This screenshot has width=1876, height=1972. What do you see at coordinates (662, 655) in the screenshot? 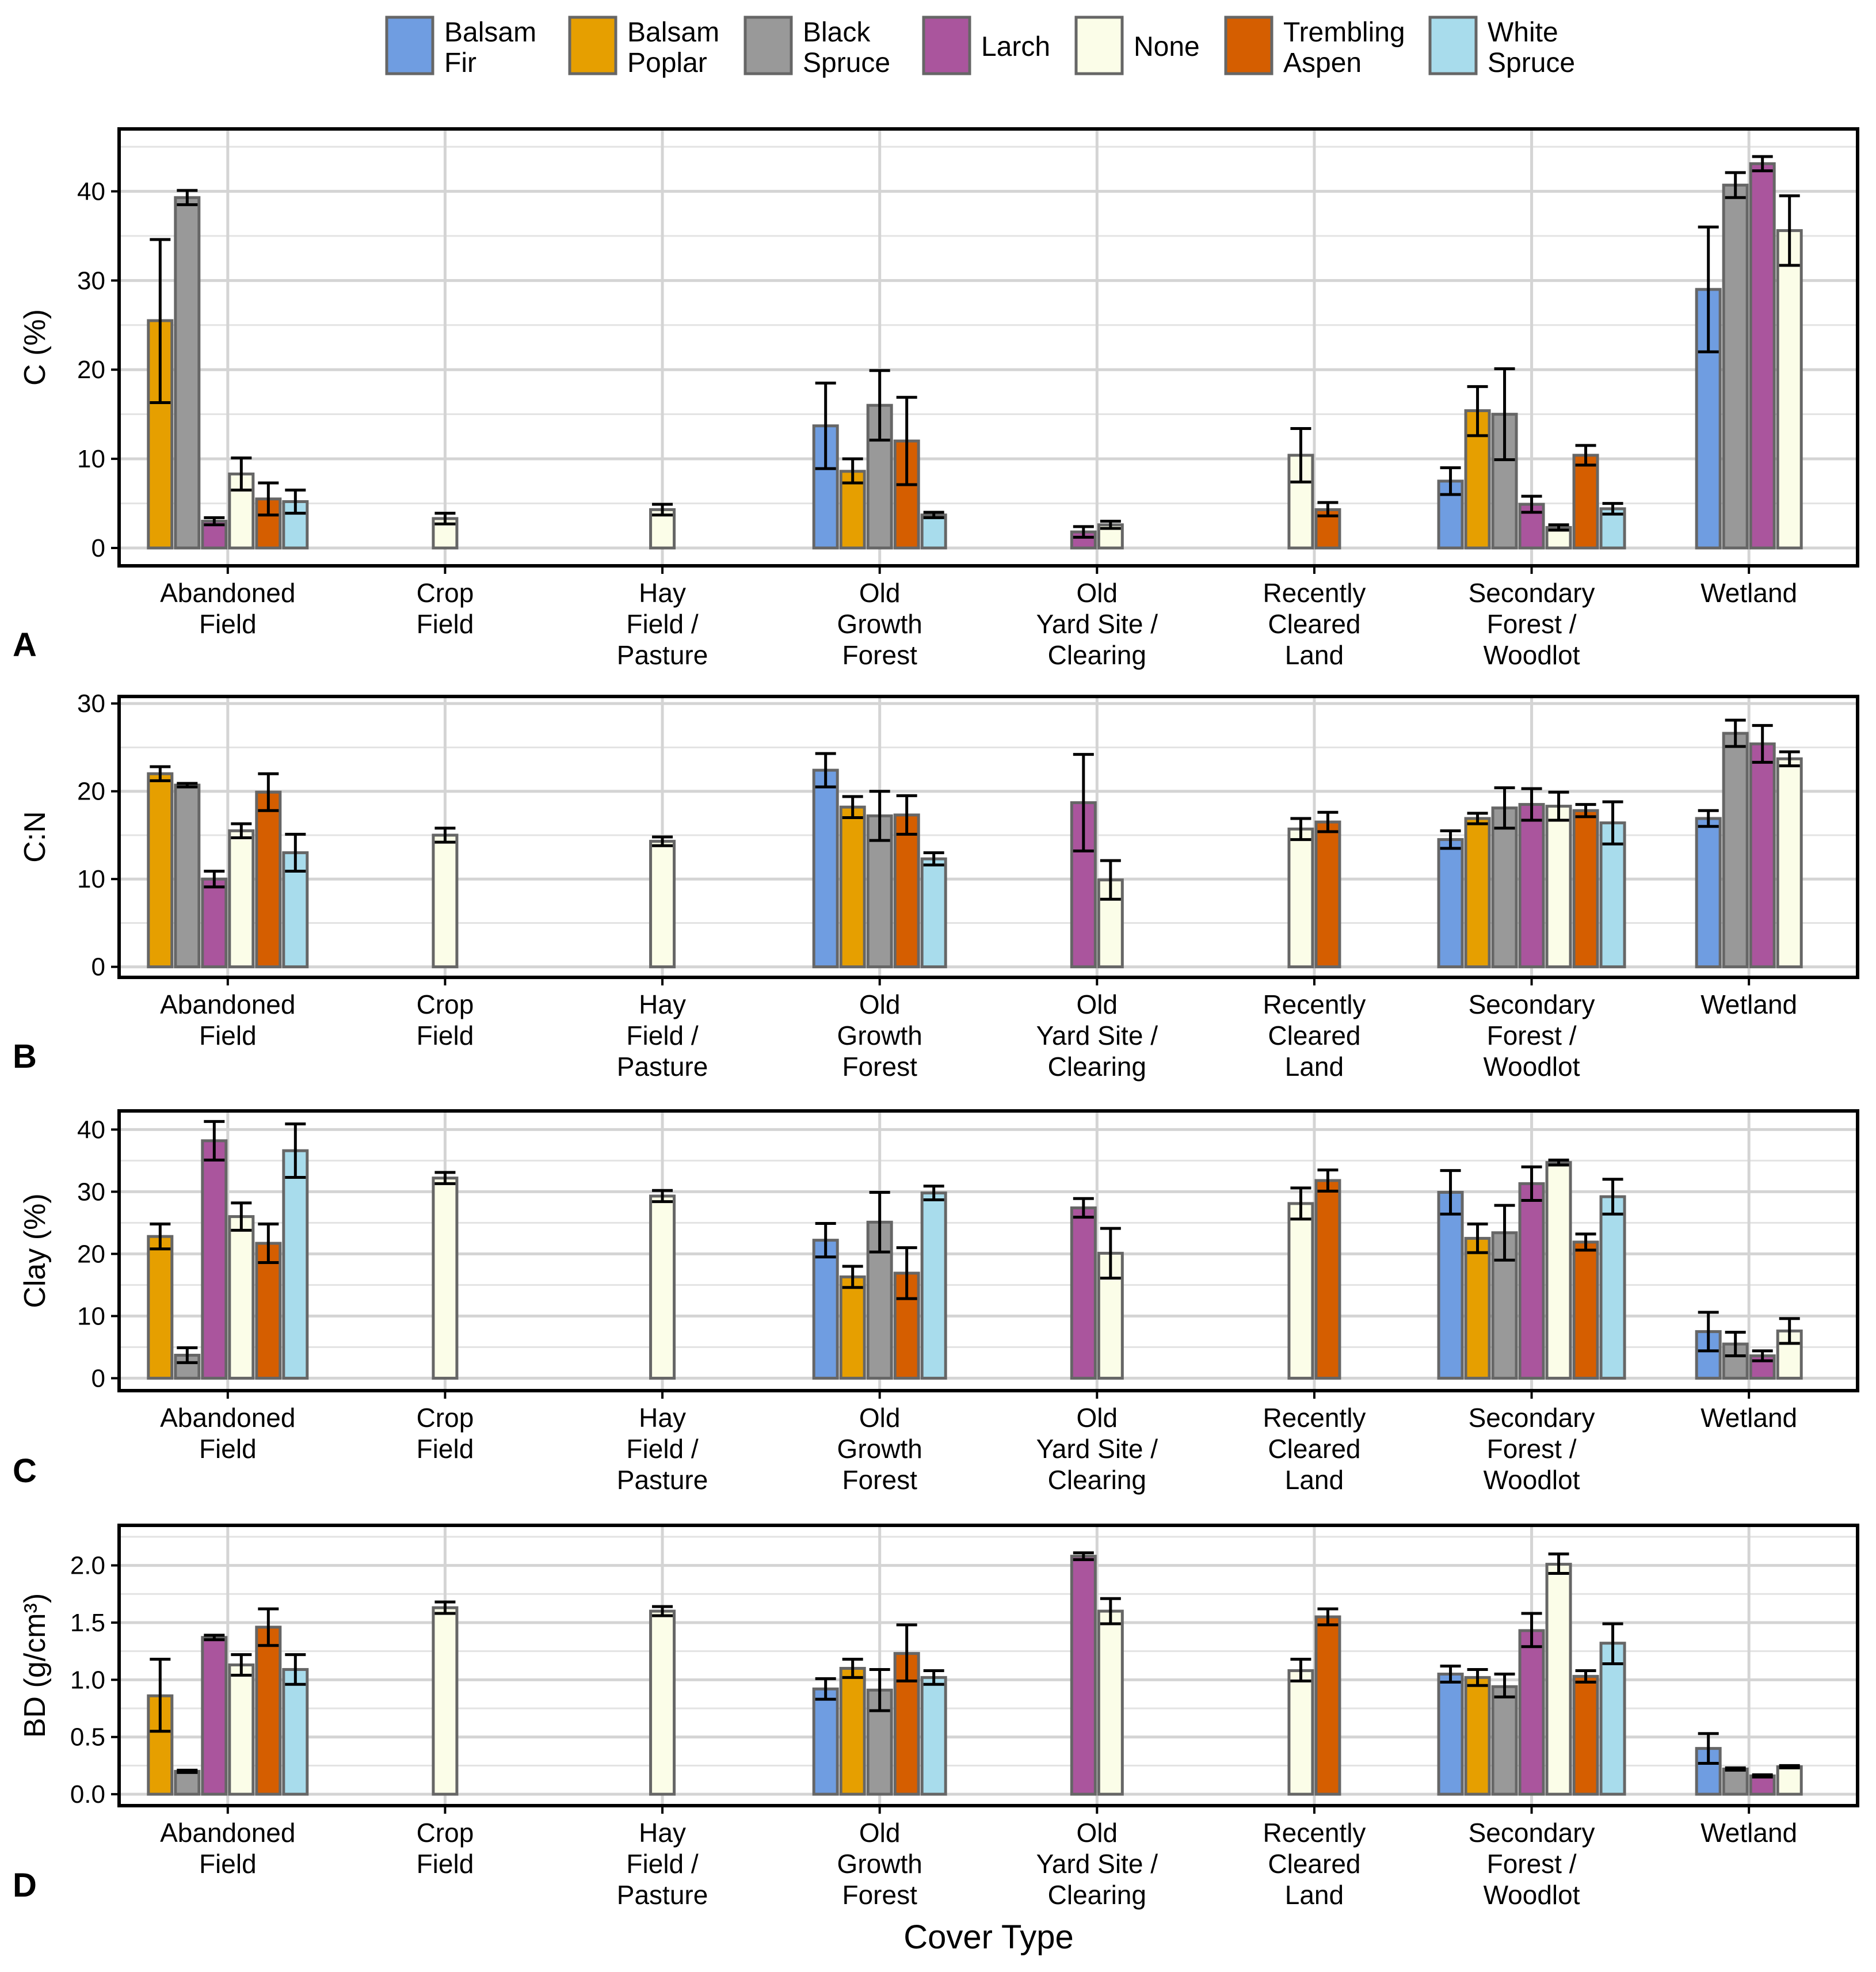
I see `x-tick-label-line: Pasture` at bounding box center [662, 655].